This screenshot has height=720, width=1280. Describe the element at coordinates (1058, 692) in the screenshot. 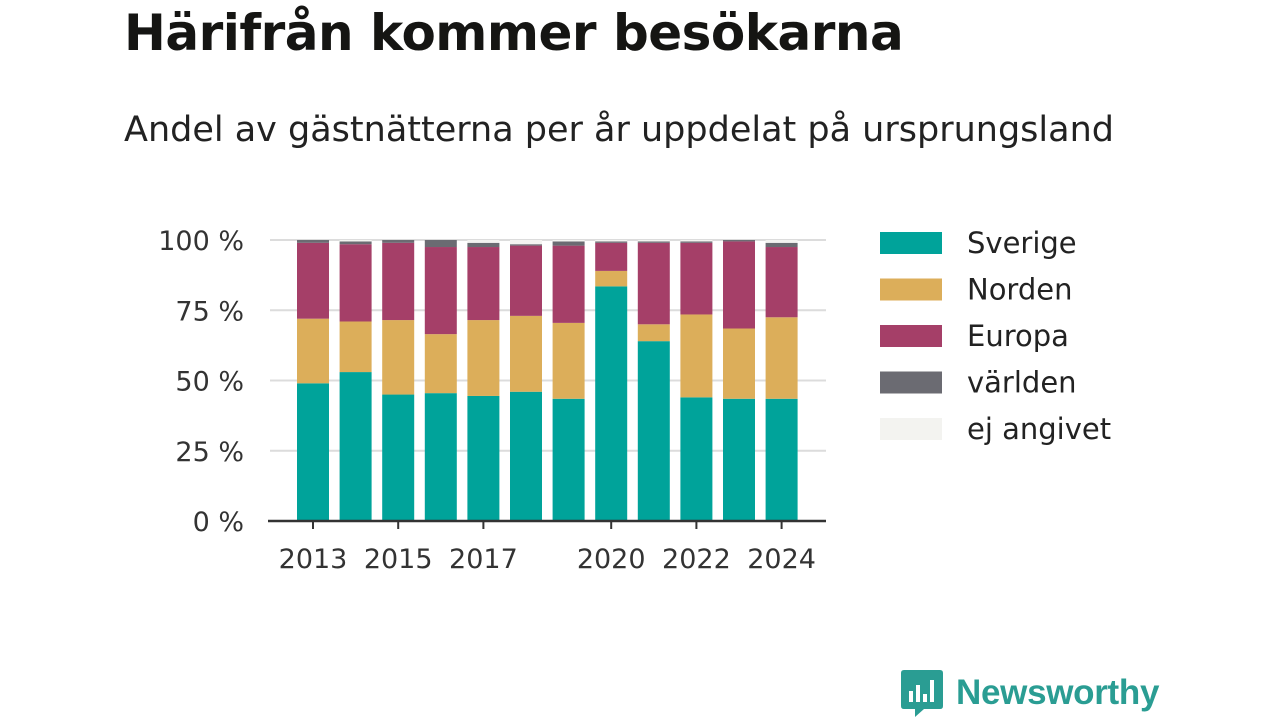

I see `brand-name: Newsworthy` at that location.